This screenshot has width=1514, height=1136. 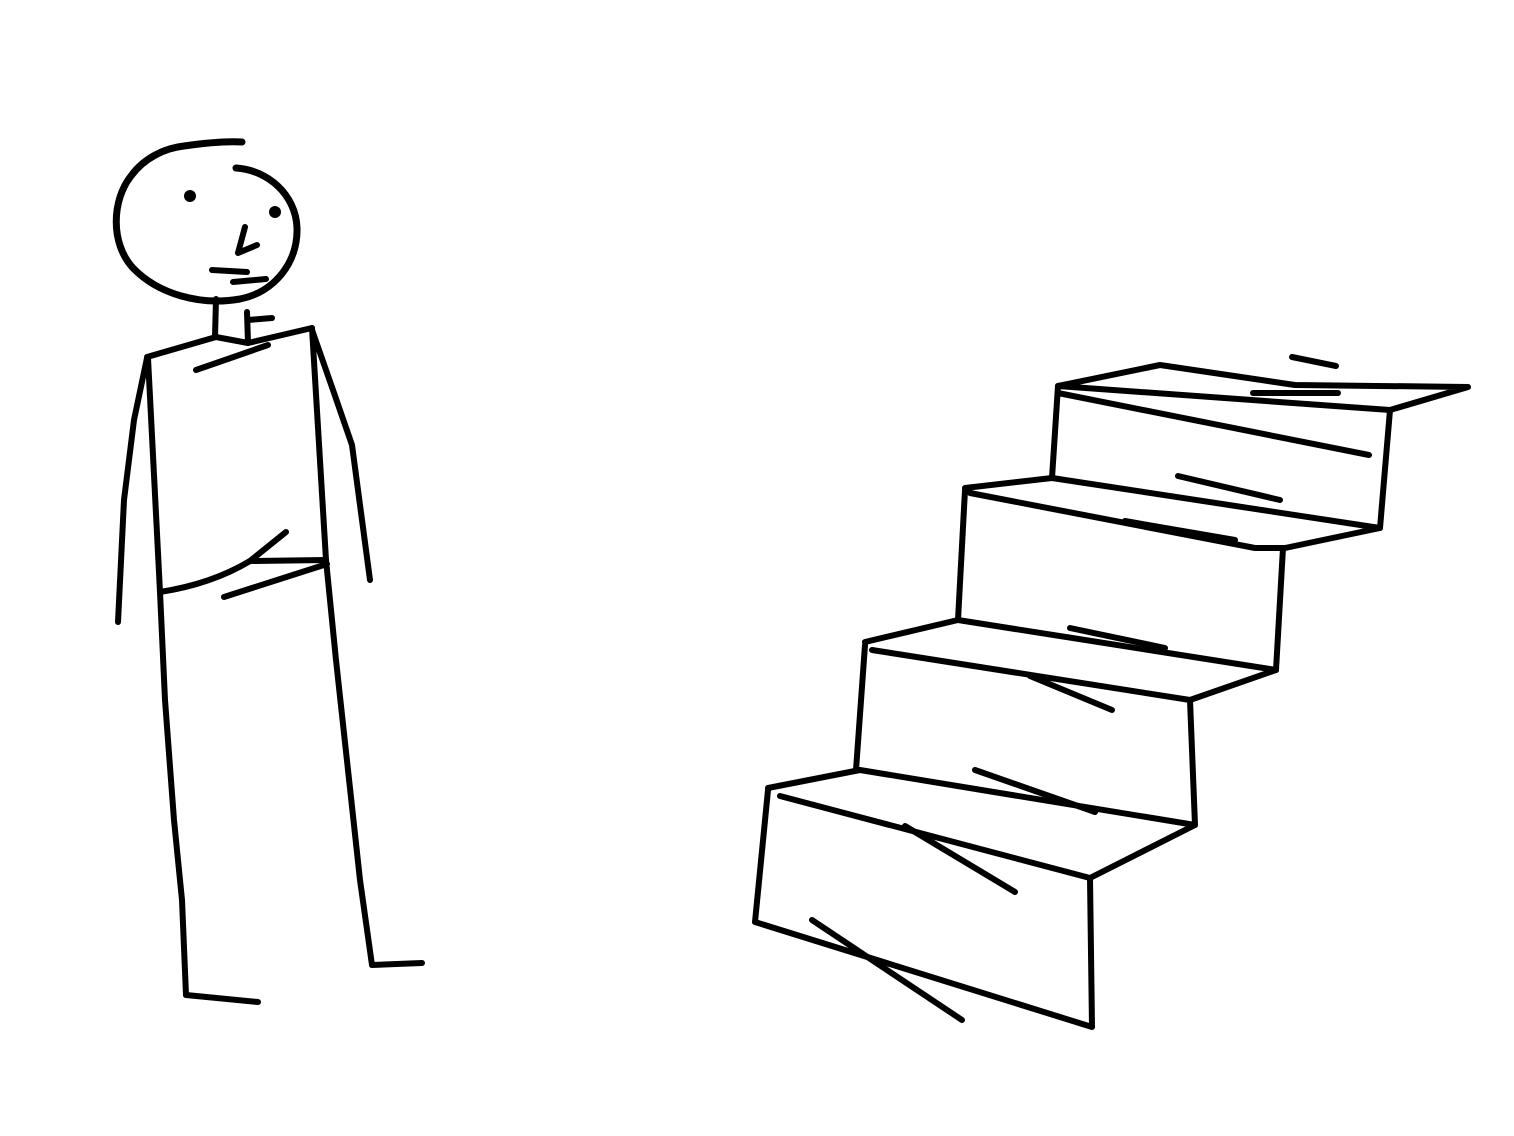 I want to click on right-leg, so click(x=349, y=762).